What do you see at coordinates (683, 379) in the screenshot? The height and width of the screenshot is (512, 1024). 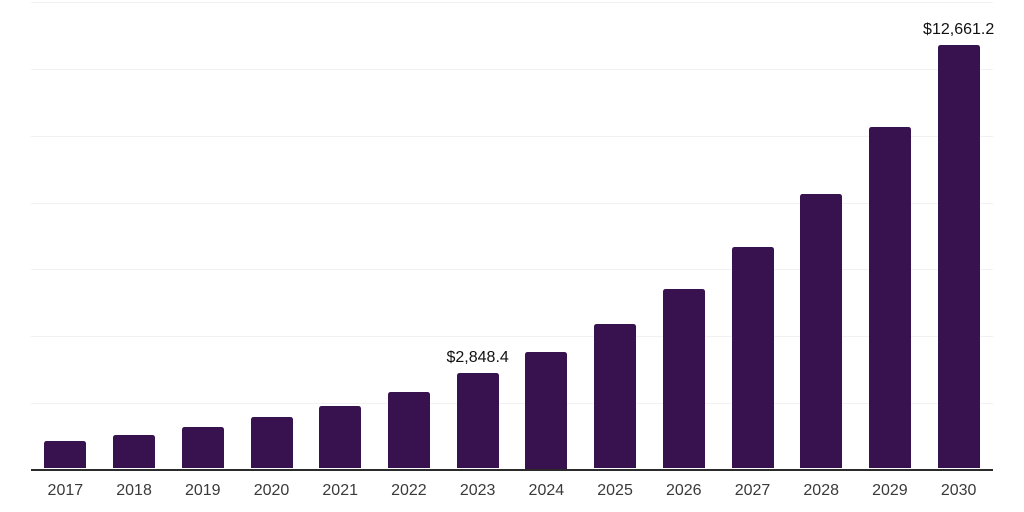 I see `bar-2026` at bounding box center [683, 379].